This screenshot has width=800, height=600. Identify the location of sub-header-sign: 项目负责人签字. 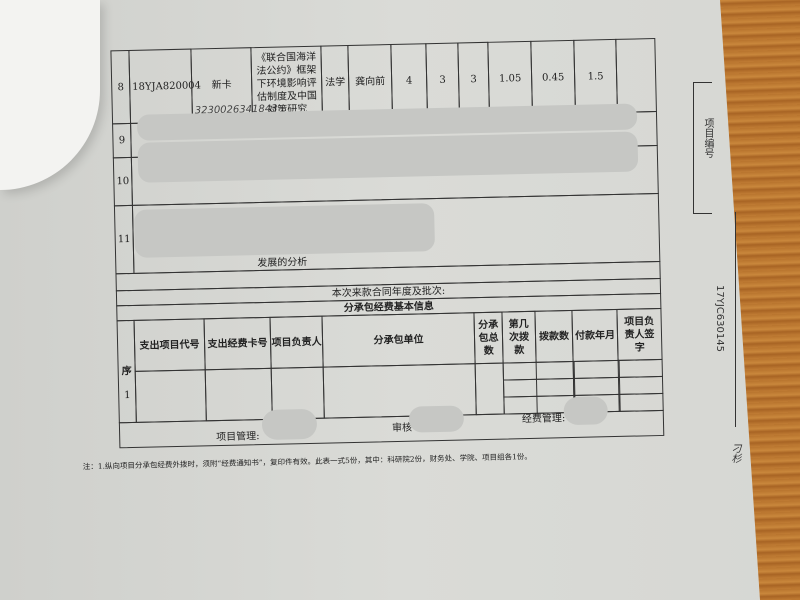
(639, 334).